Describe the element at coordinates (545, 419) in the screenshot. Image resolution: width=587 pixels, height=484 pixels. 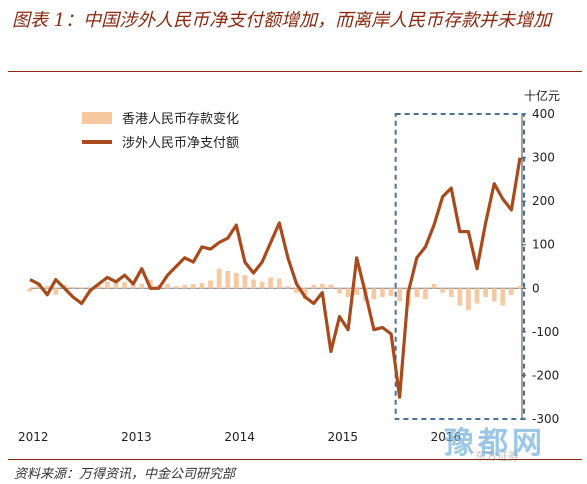
I see `y-tick-label: -300` at that location.